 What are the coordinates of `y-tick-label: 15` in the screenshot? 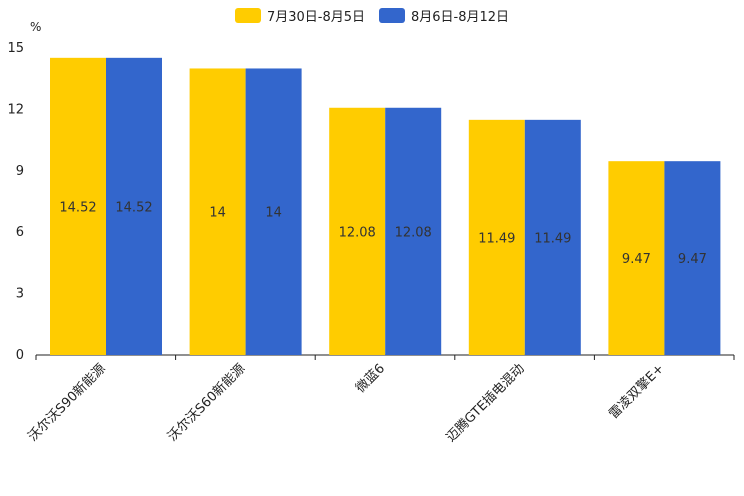 It's located at (15, 48).